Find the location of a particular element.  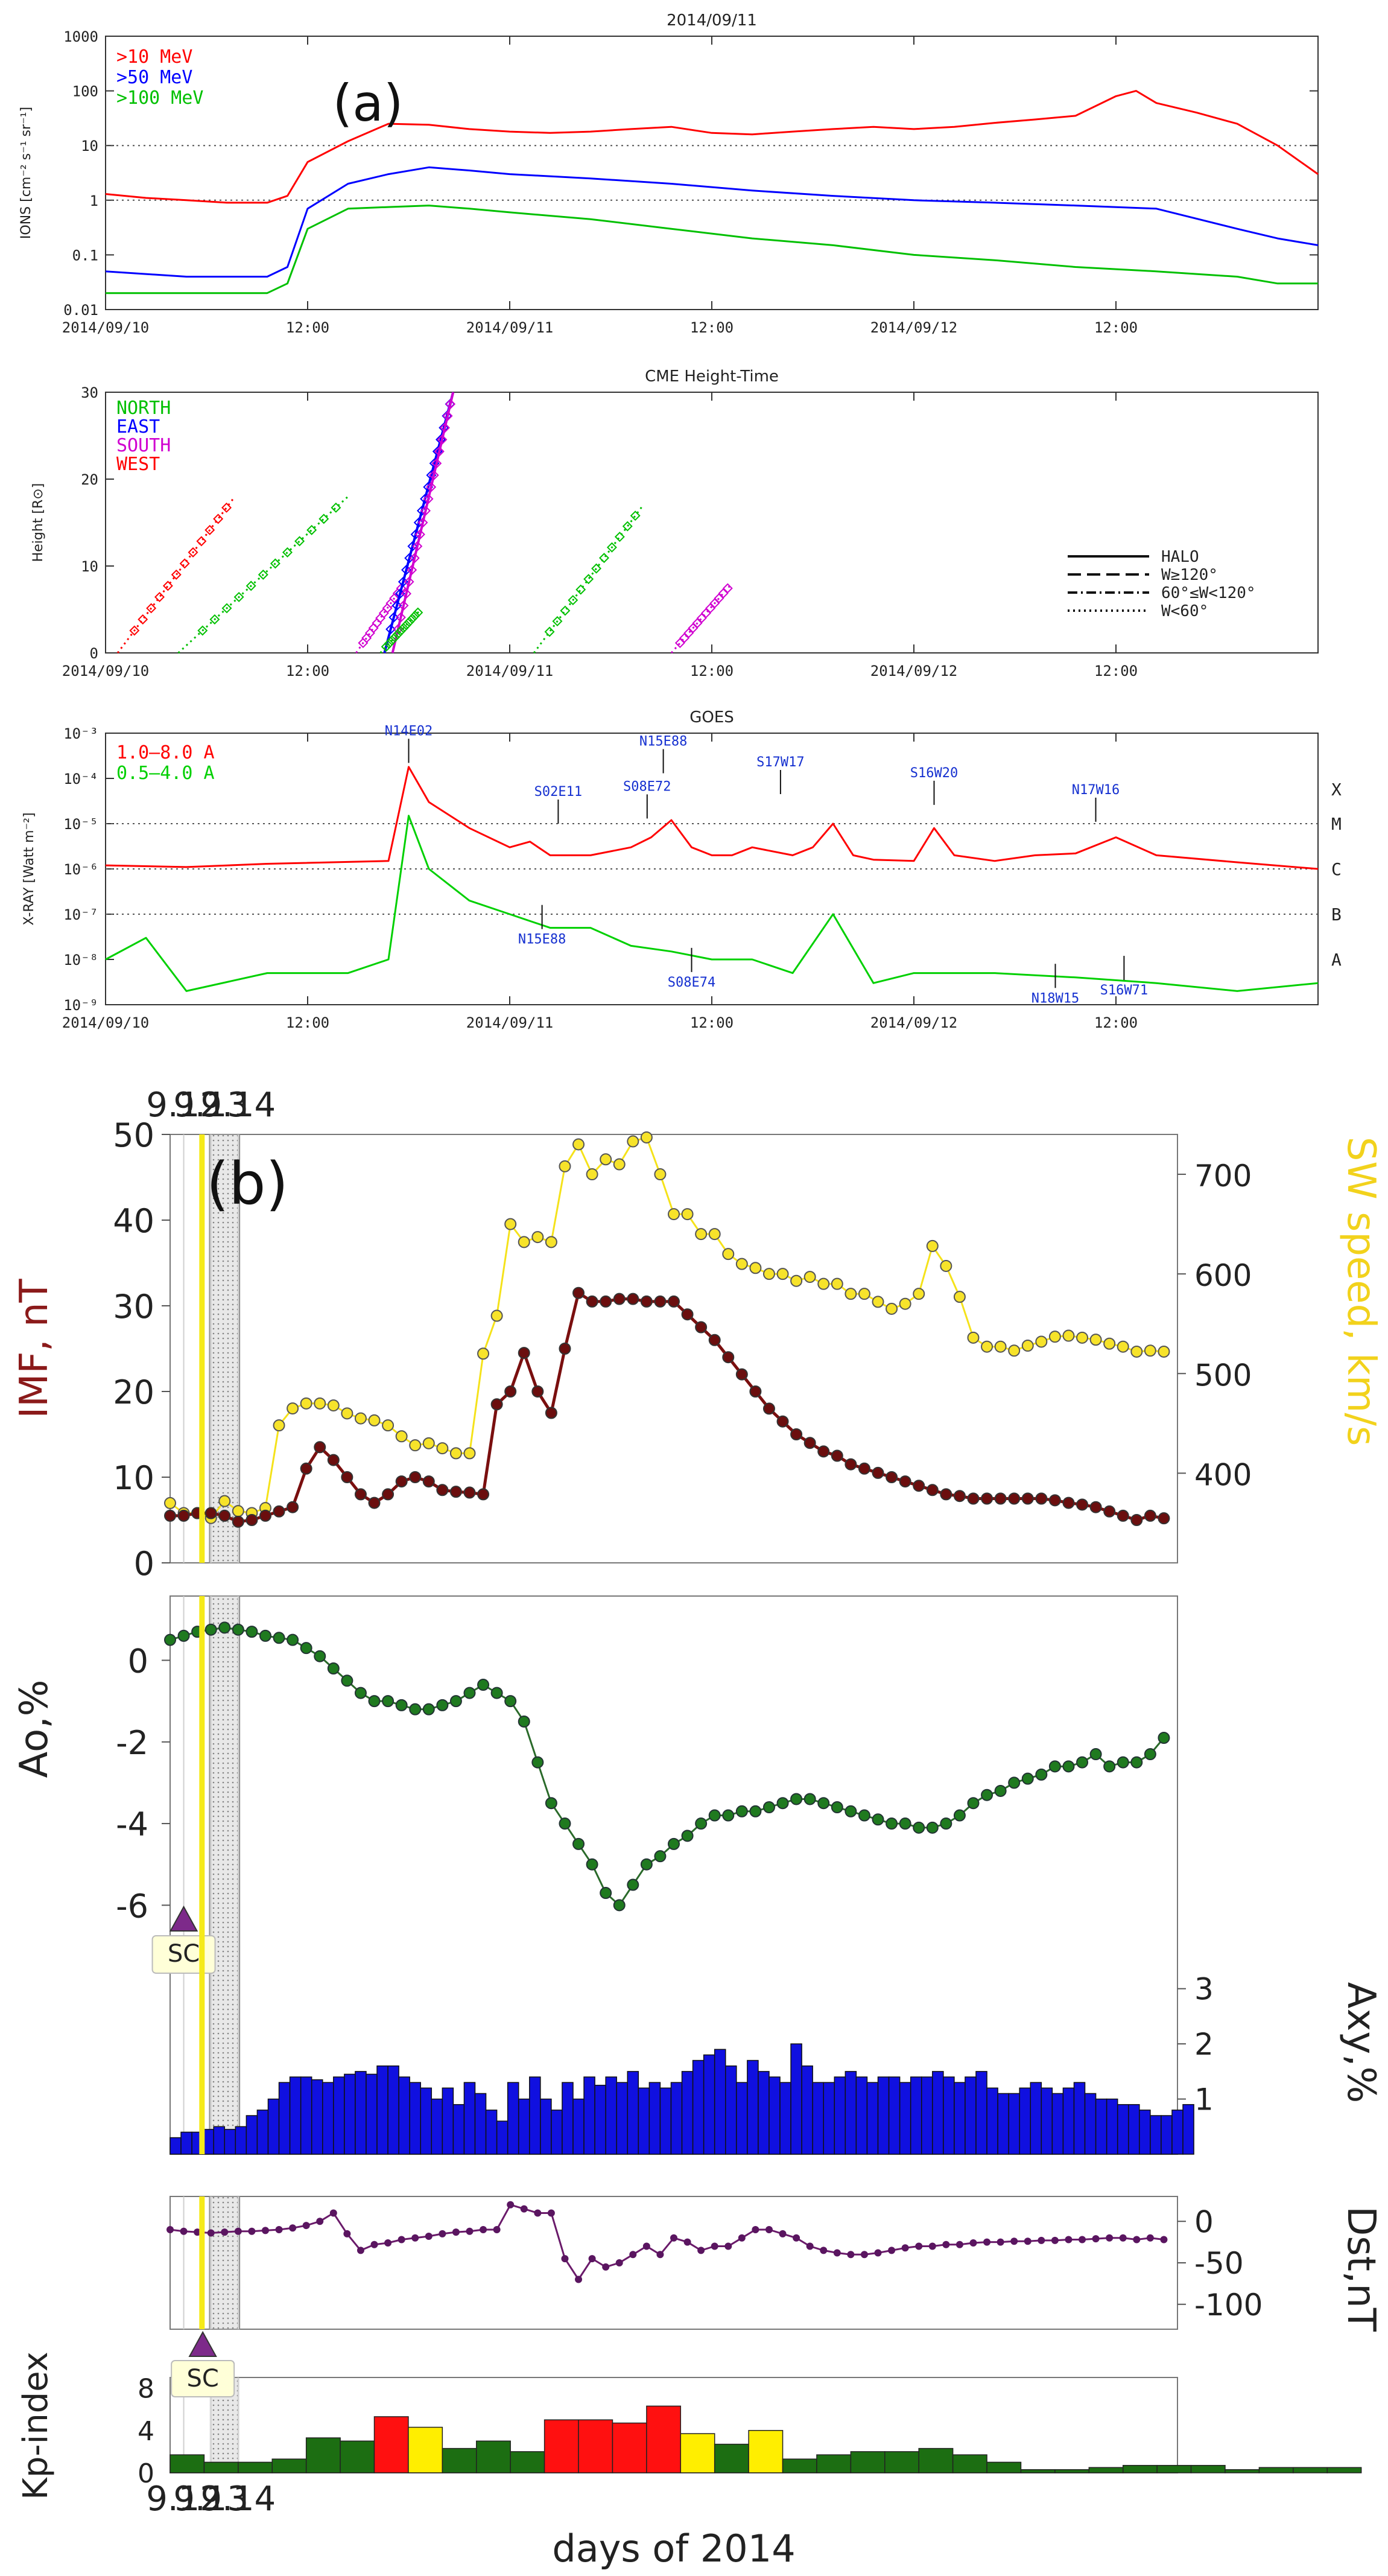

kp-ylabel: Kp-index is located at coordinates (35, 2426).